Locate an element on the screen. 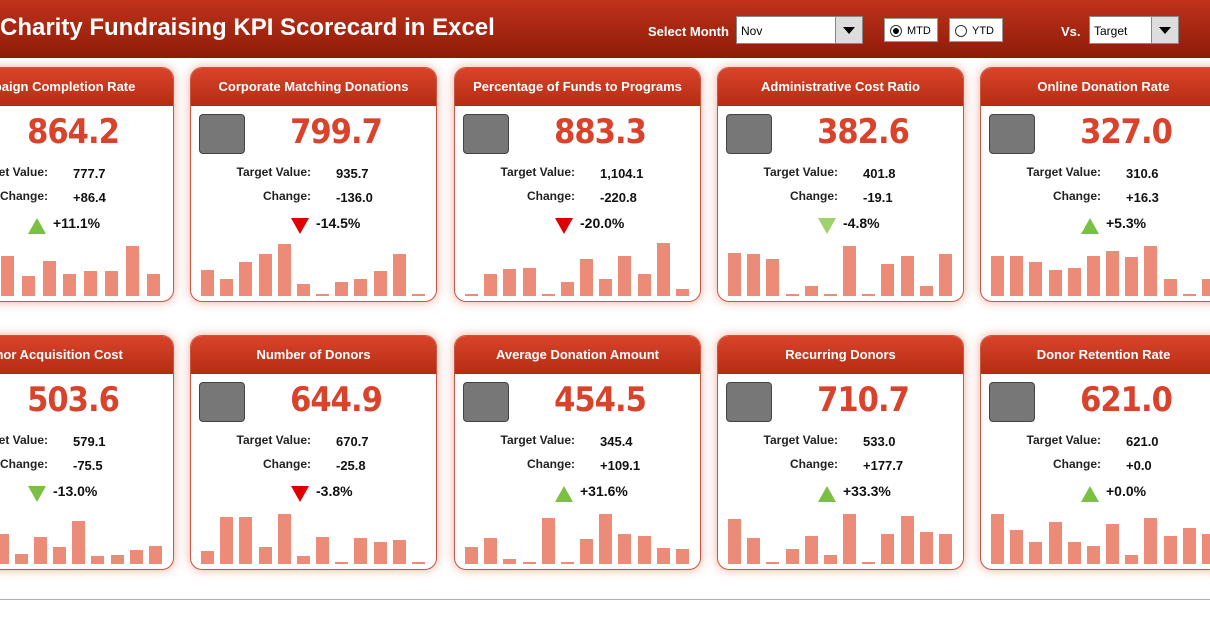 The height and width of the screenshot is (642, 1210). kpi-value: 799.7 is located at coordinates (336, 132).